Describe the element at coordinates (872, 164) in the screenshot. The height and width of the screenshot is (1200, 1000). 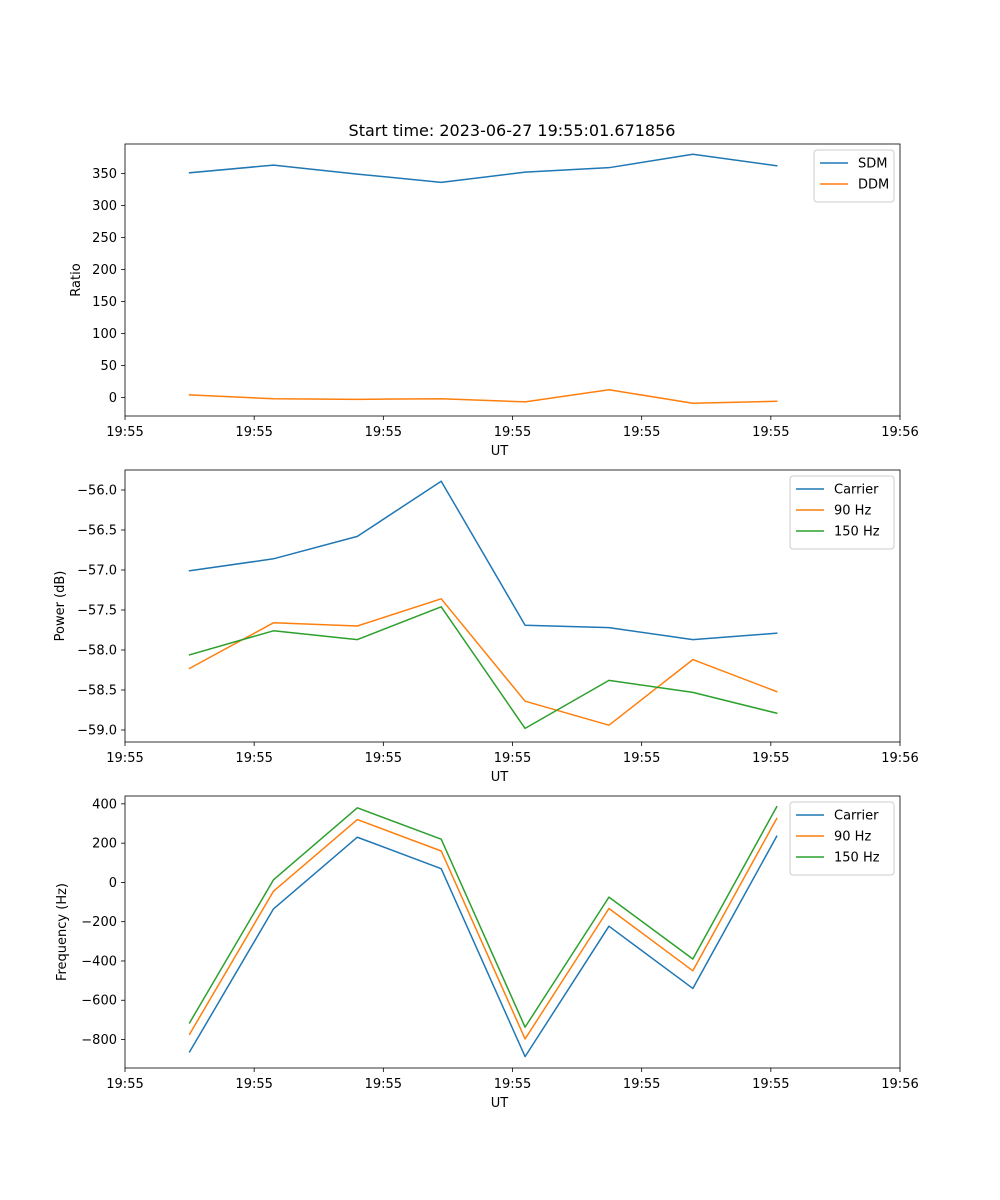
I see `ratio-legend-label-1: SDM` at that location.